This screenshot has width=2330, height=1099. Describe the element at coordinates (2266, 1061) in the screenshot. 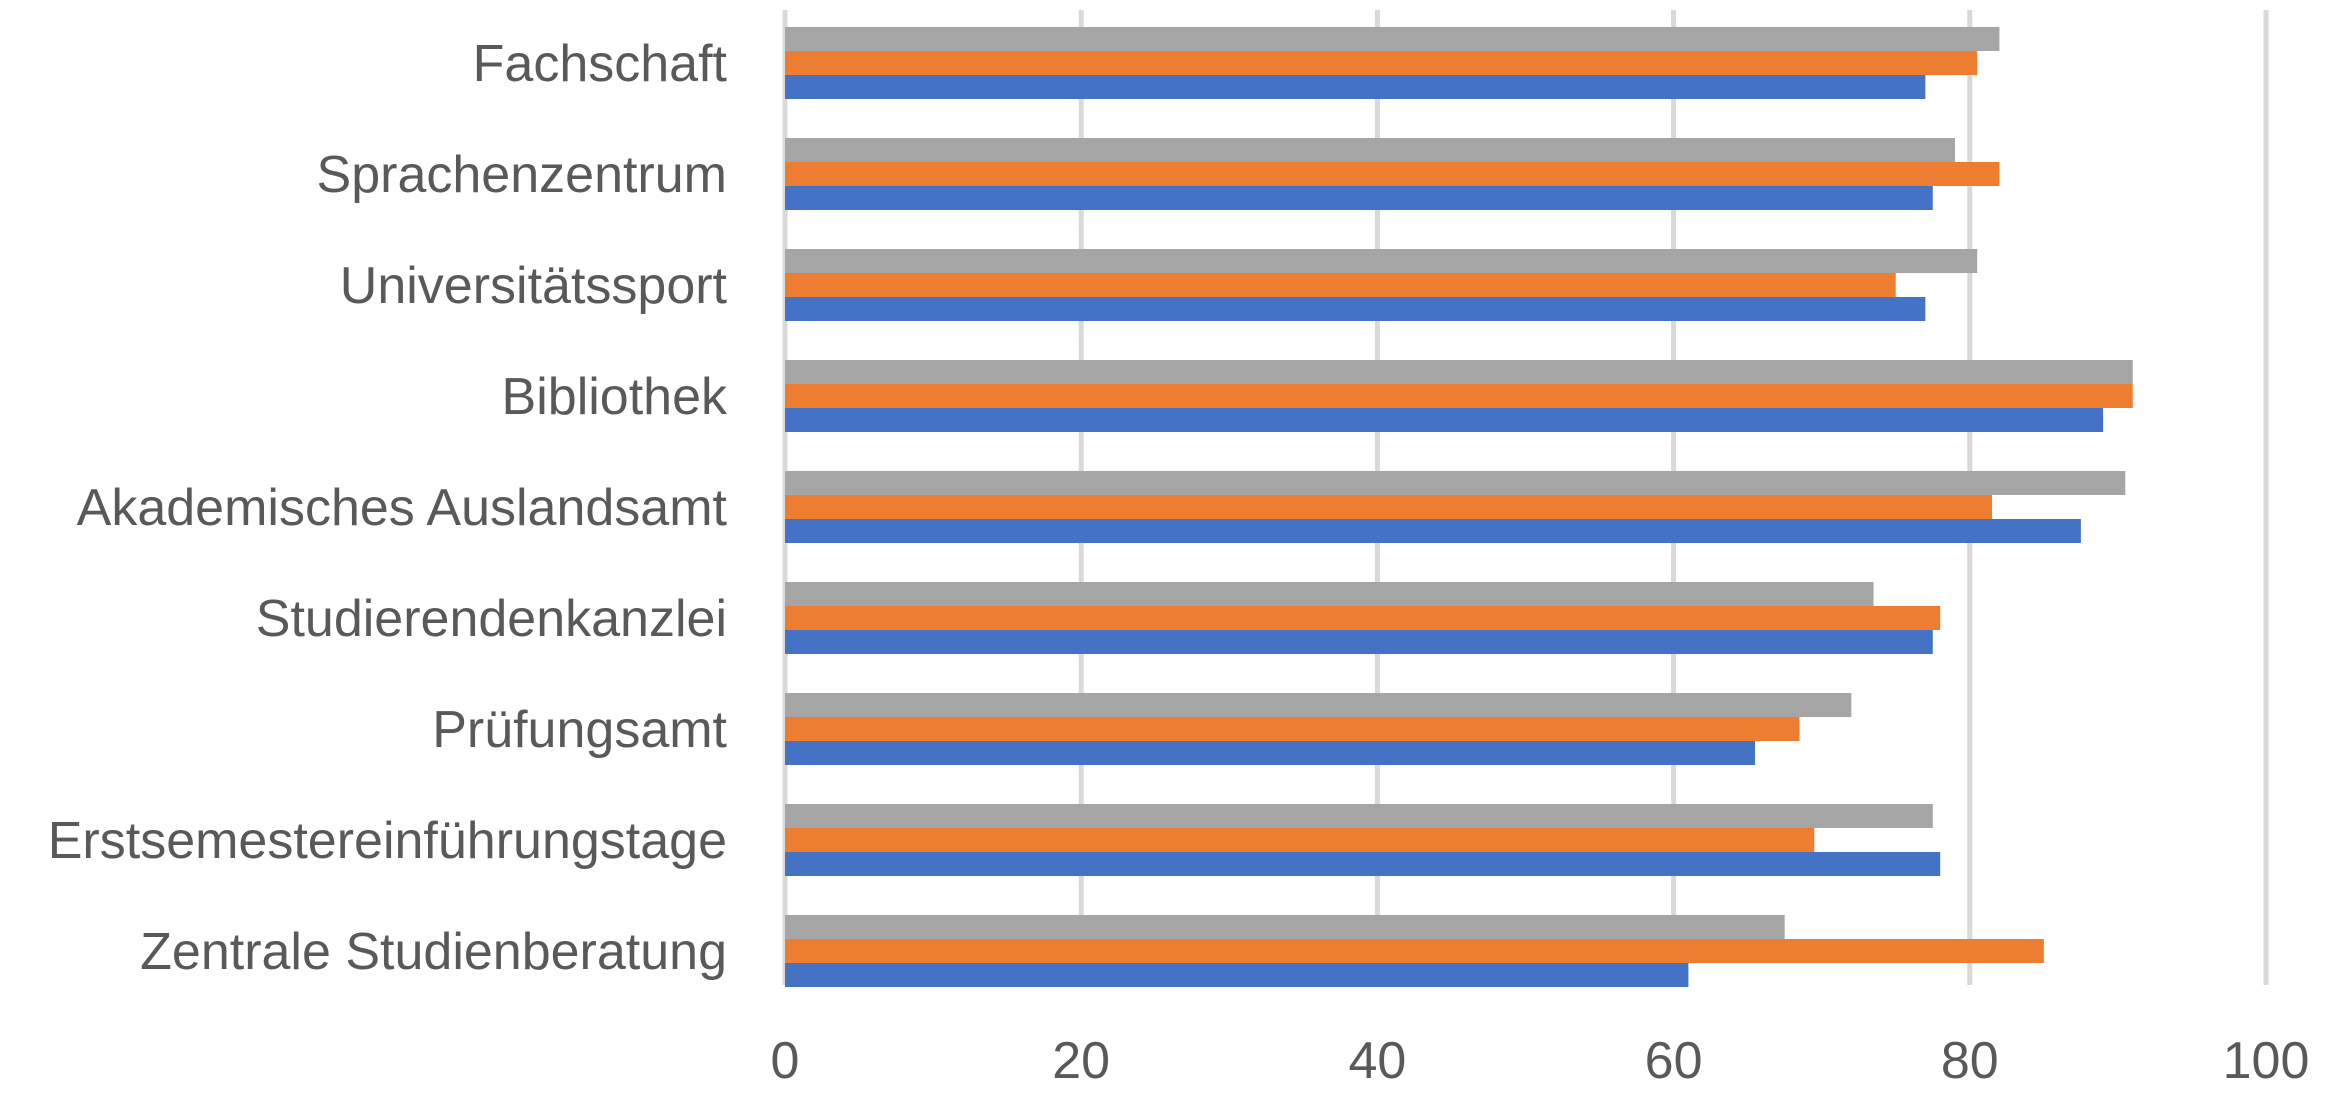

I see `x-tick-label: 100` at that location.